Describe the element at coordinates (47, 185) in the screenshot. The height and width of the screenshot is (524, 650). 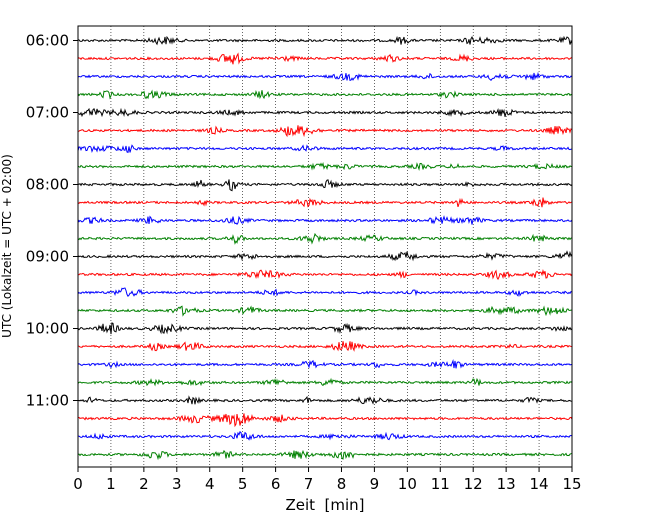
I see `y-tick-label: 08:00` at that location.